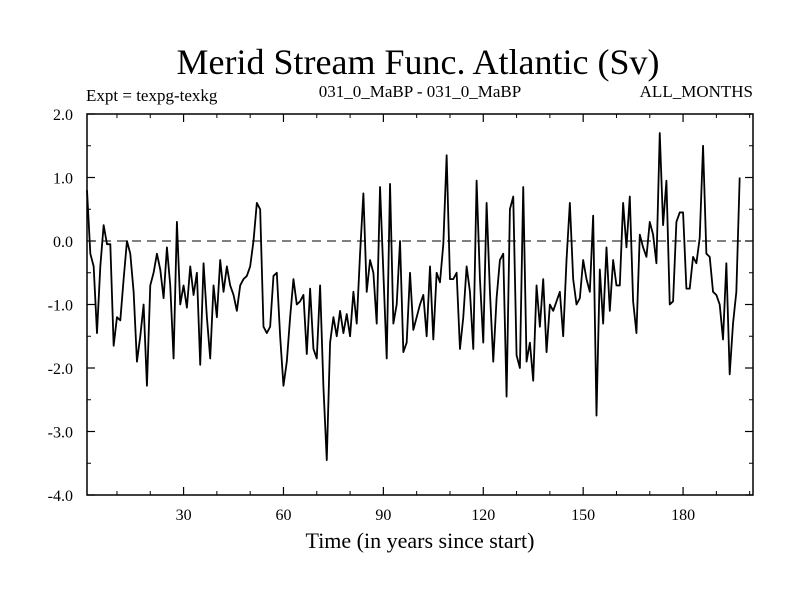 This screenshot has width=800, height=600. What do you see at coordinates (420, 540) in the screenshot?
I see `x-axis-label: Time (in years since start)` at bounding box center [420, 540].